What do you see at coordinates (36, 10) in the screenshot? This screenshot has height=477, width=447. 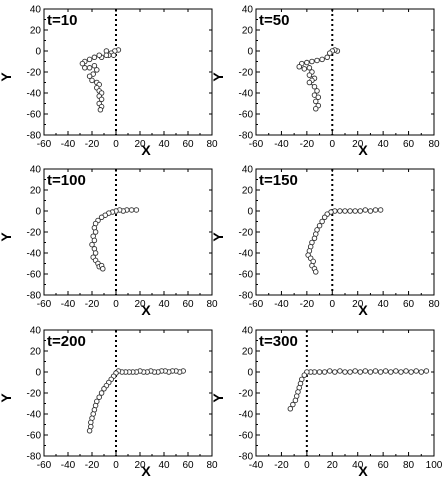 I see `y-tick-label: 40` at bounding box center [36, 10].